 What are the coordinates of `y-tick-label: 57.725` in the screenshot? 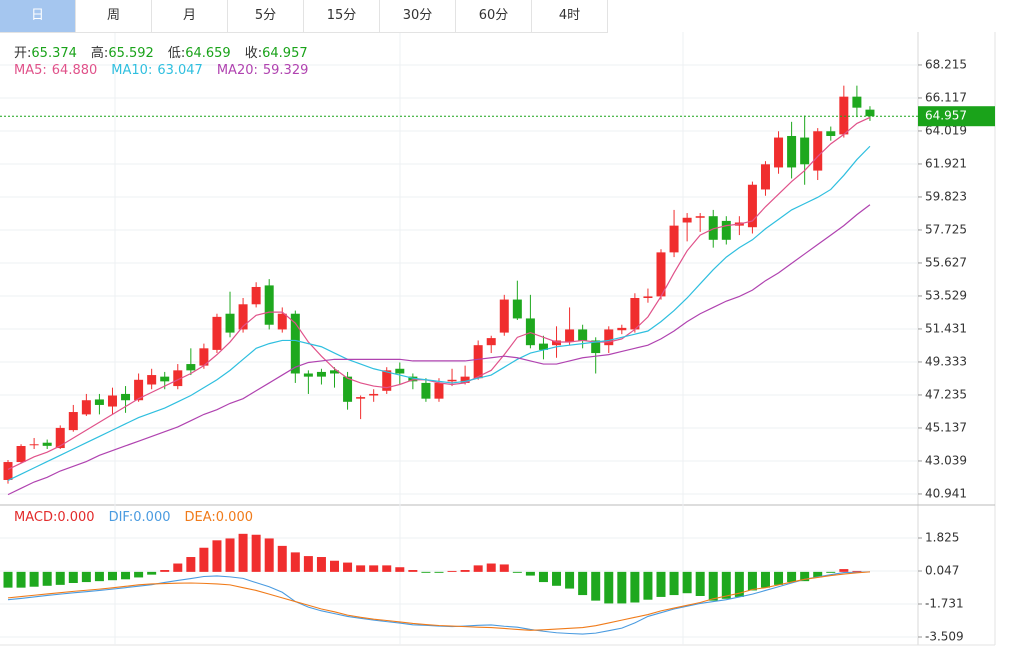 It's located at (946, 229).